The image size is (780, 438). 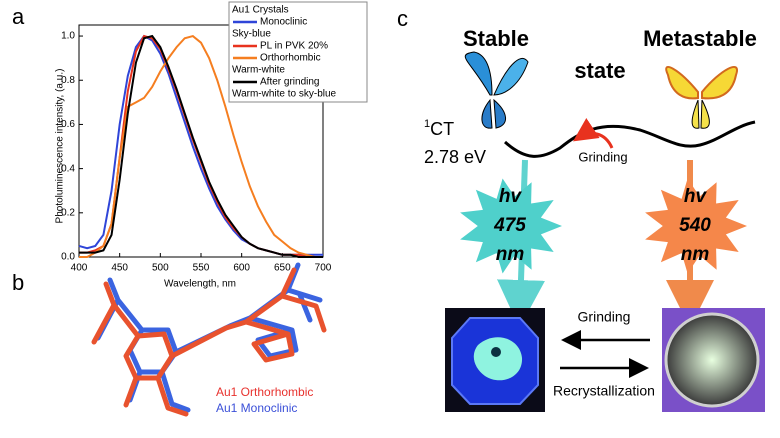 I want to click on y-tick-label: 0.0, so click(x=68, y=257).